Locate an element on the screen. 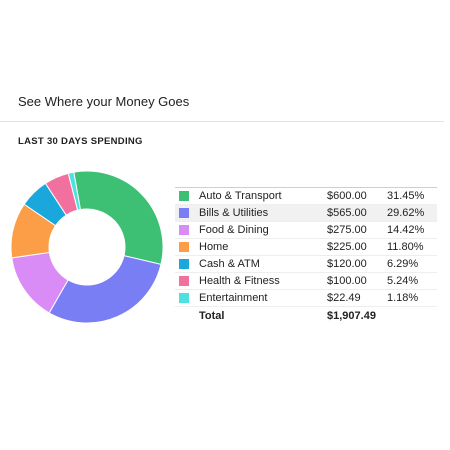 This screenshot has height=450, width=450. donut-slice-bills-utilities is located at coordinates (105, 289).